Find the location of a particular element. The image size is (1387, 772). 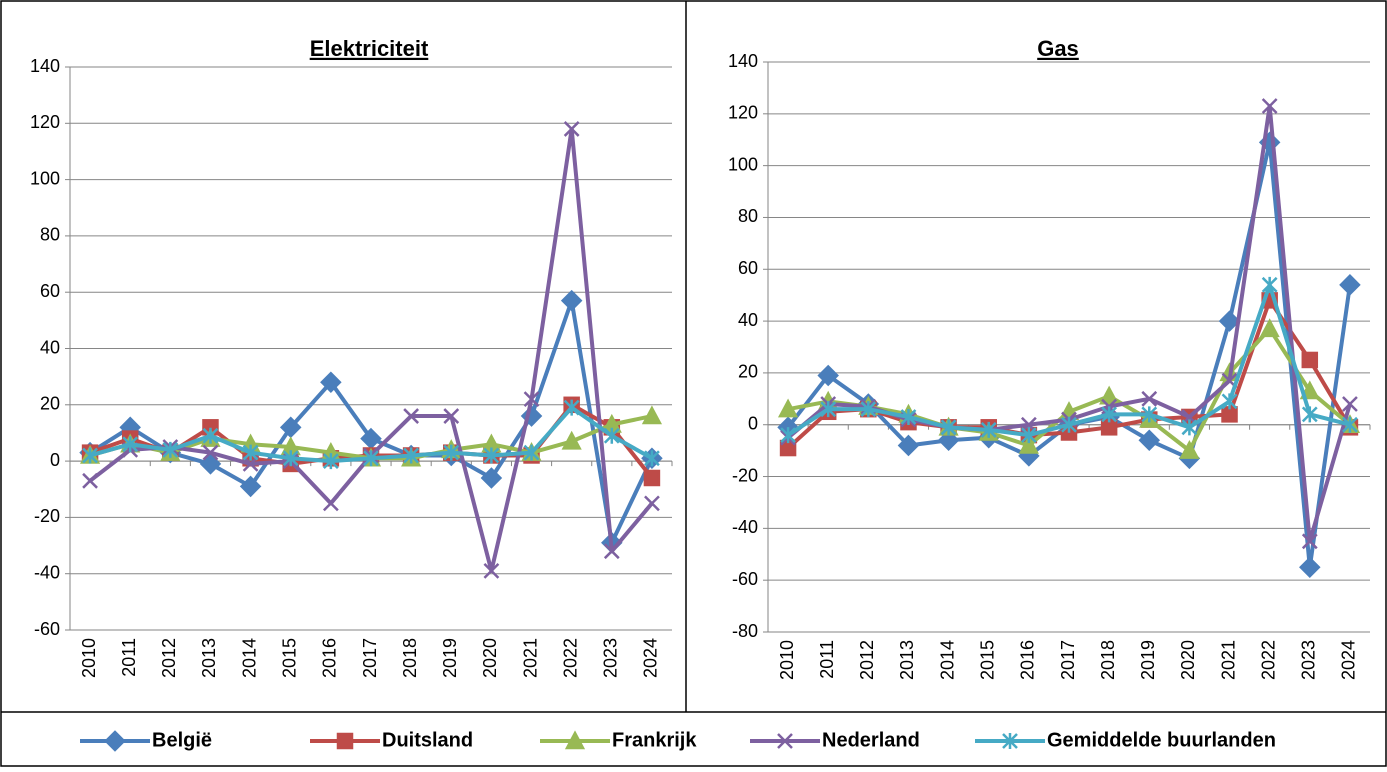

chart-title: Elektriciteit is located at coordinates (369, 48).